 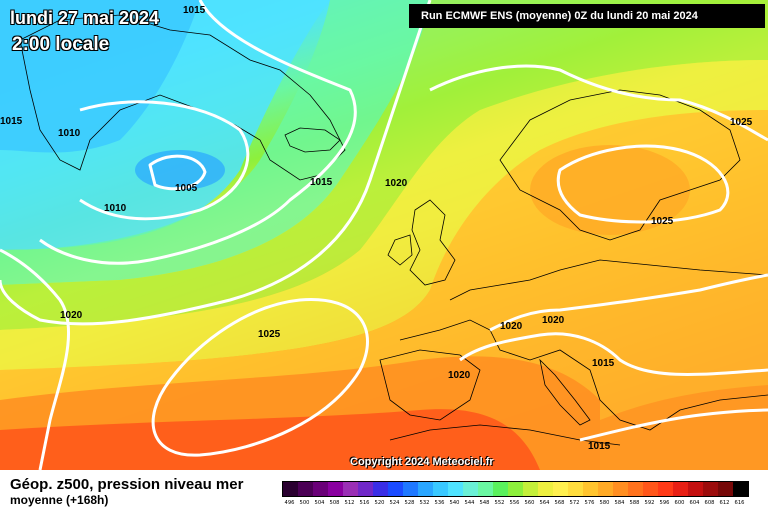 I want to click on color-scale-tick: 520, so click(x=379, y=503).